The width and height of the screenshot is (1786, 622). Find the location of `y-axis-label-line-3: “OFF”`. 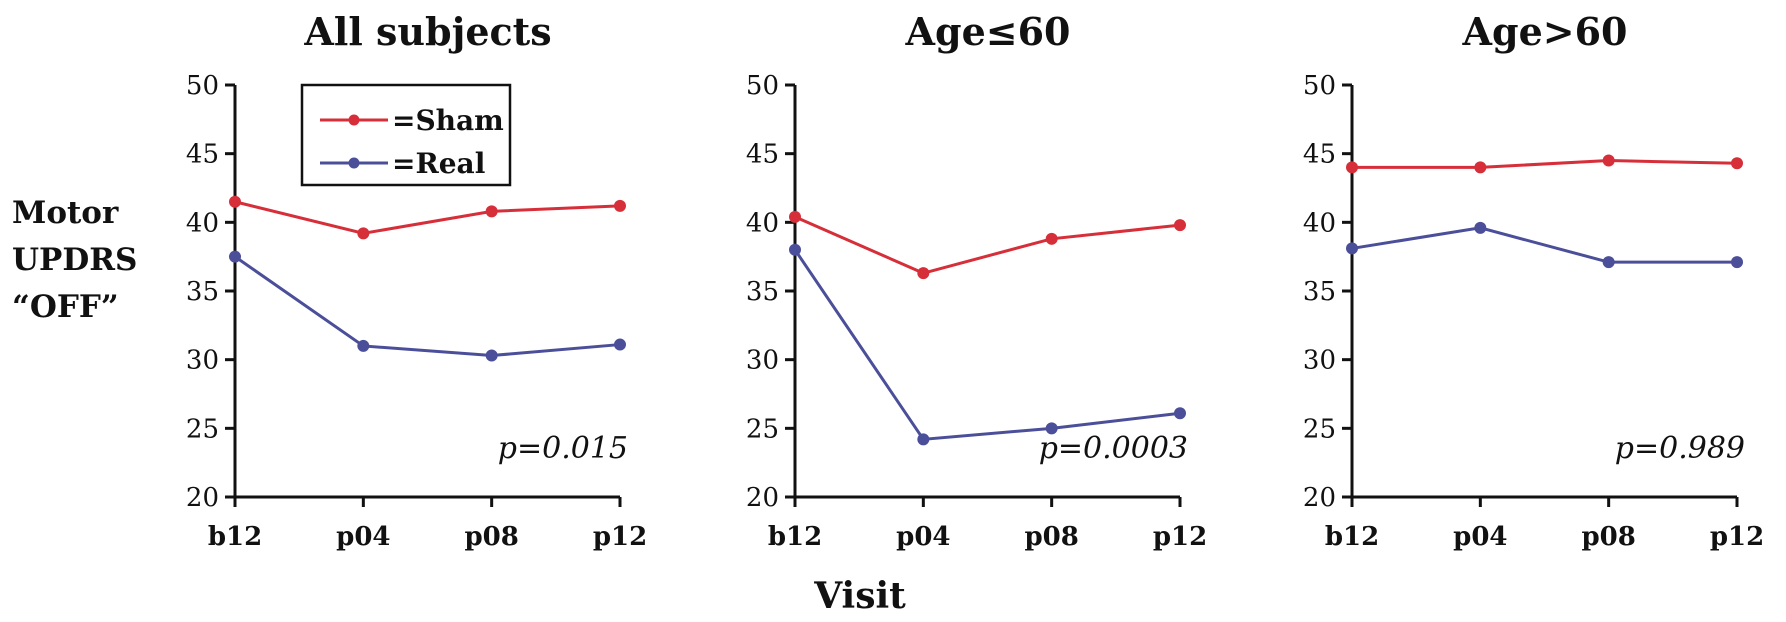

y-axis-label-line-3: “OFF” is located at coordinates (65, 307).